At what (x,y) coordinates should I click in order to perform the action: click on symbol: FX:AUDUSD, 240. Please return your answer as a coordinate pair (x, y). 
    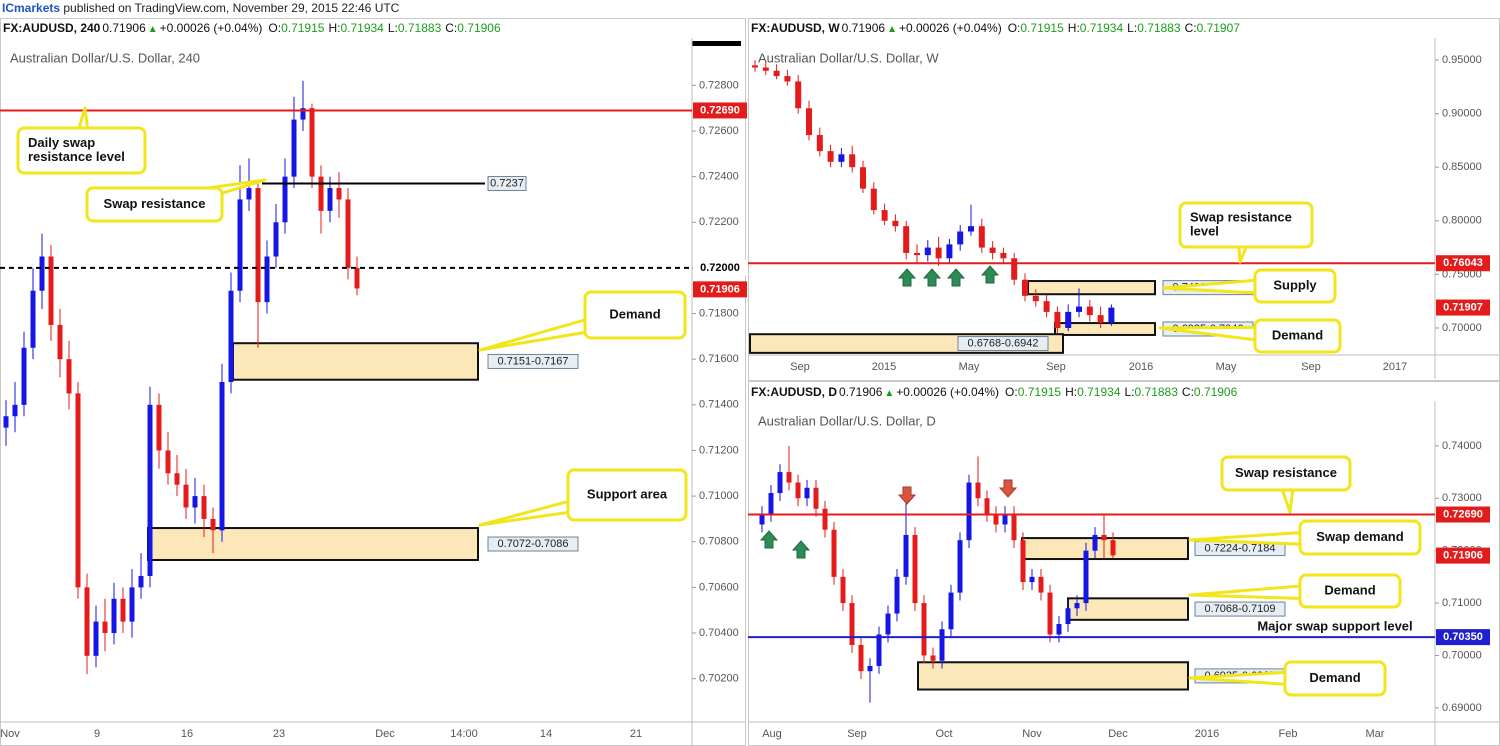
    Looking at the image, I should click on (52, 28).